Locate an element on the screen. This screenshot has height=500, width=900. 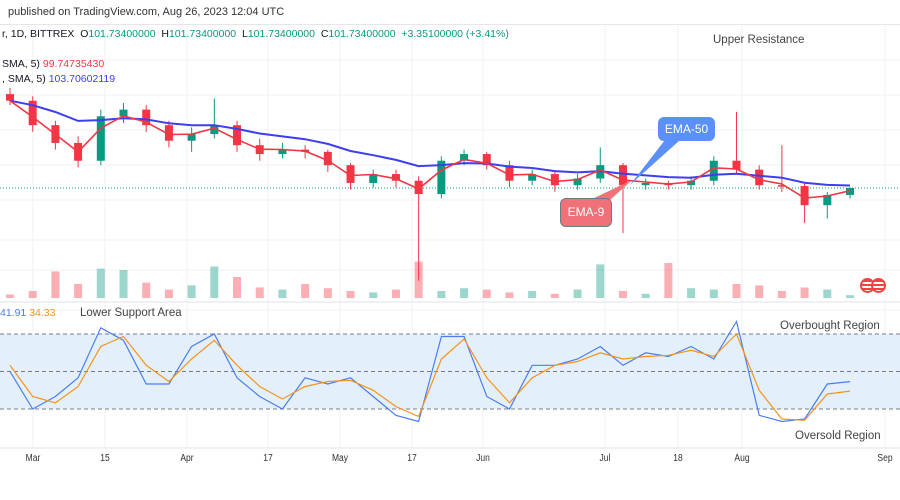
lower-support-label: Lower Support Area is located at coordinates (131, 313).